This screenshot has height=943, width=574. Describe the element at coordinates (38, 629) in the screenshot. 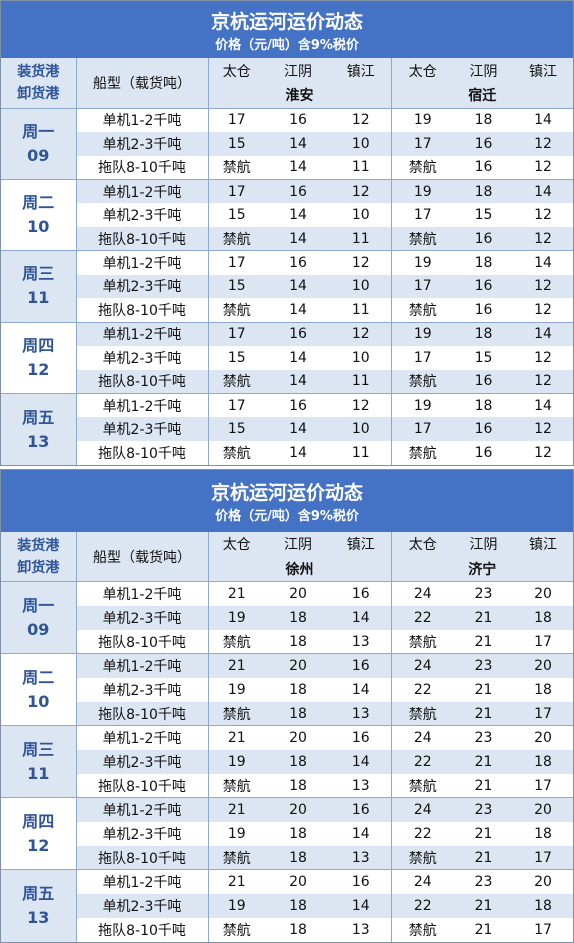

I see `day-date: 09` at that location.